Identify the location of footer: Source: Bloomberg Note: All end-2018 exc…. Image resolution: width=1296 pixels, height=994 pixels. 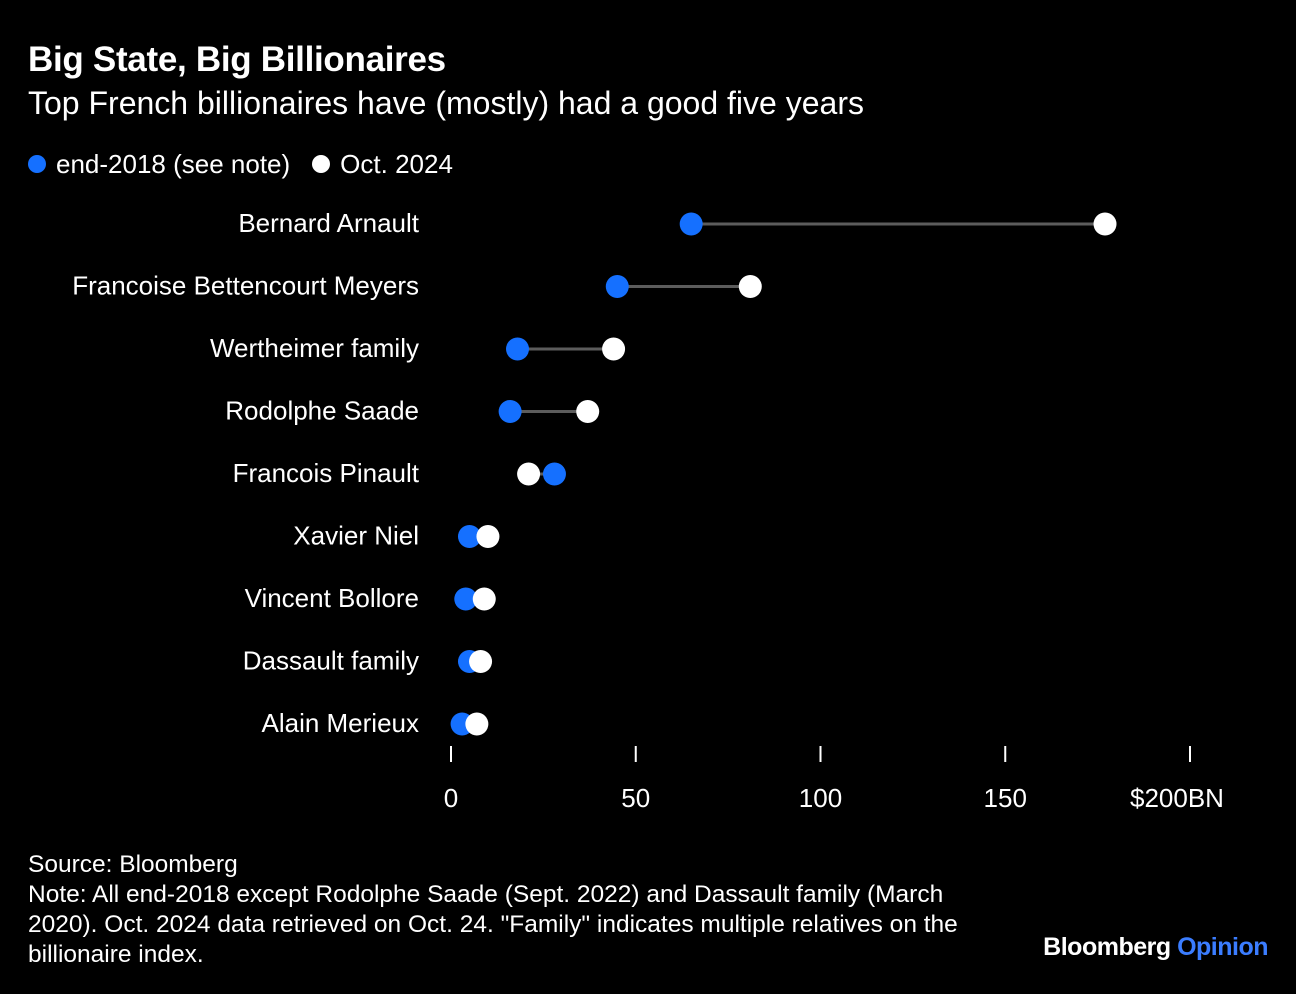
(518, 910).